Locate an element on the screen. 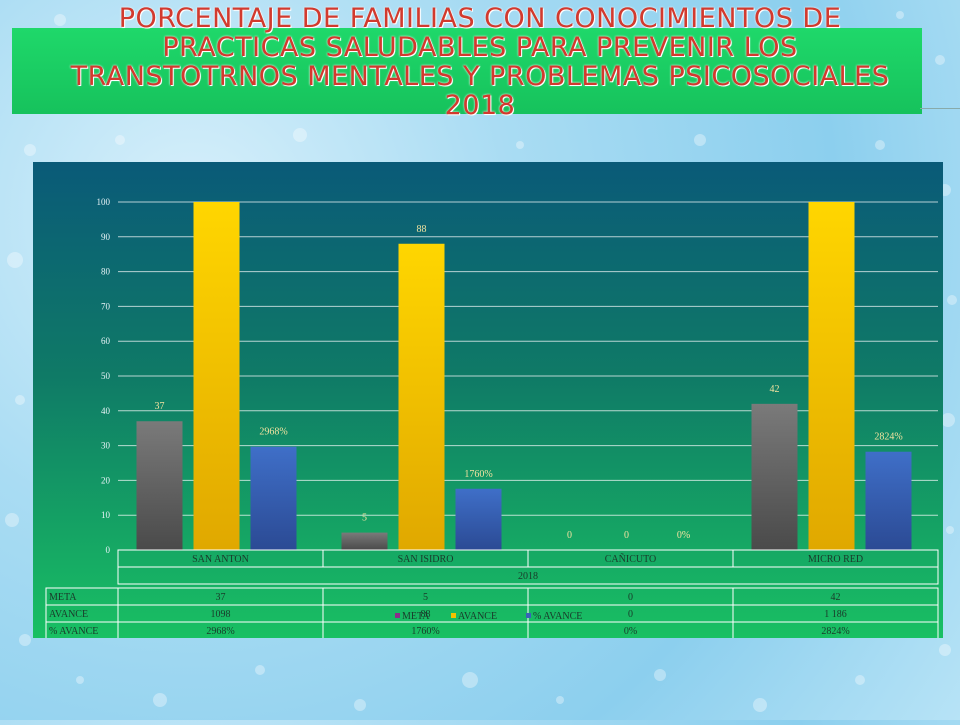  y-tick-label: 30 is located at coordinates (106, 446).